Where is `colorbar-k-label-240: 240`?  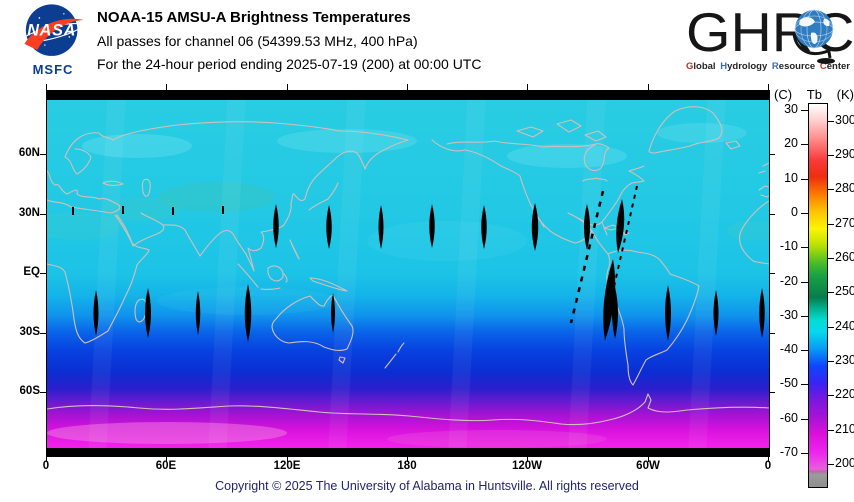
colorbar-k-label-240: 240 is located at coordinates (844, 326).